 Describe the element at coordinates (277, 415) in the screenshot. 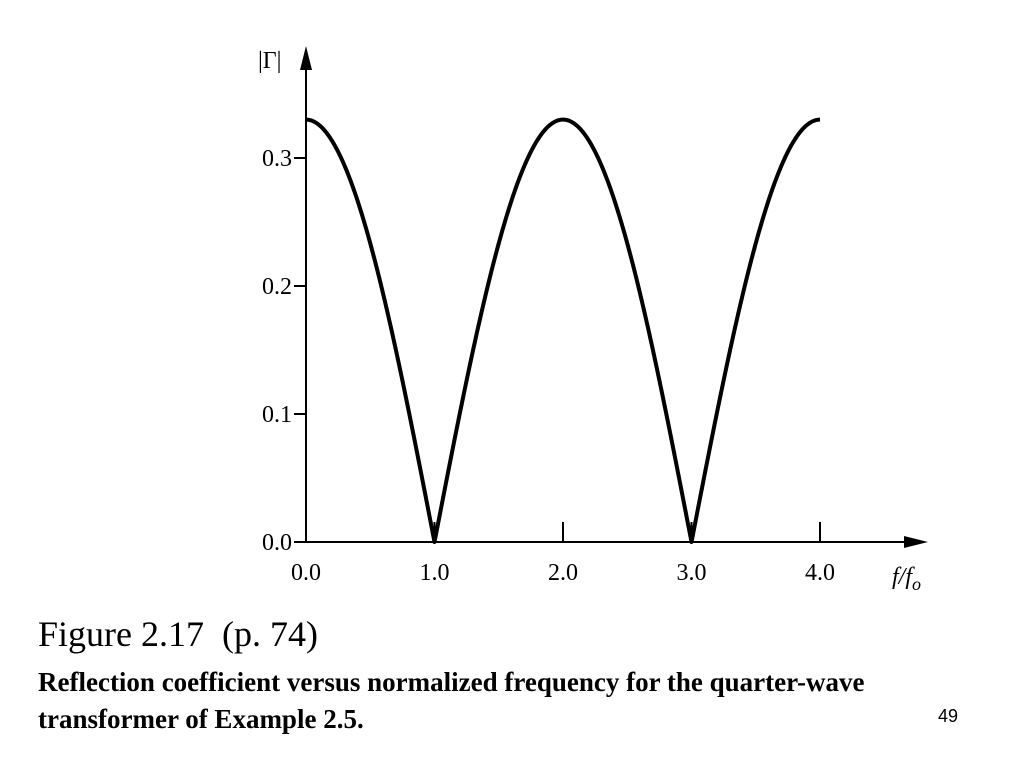

I see `y-tick-label: 0.1` at that location.